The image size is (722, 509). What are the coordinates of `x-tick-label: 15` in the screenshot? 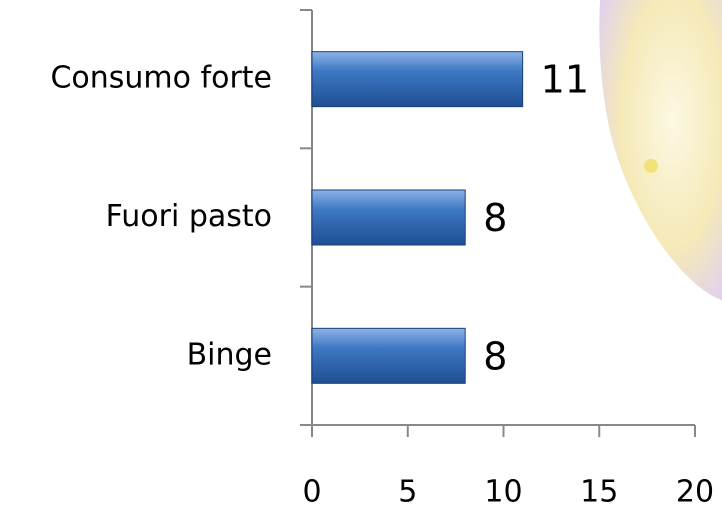 It's located at (599, 492).